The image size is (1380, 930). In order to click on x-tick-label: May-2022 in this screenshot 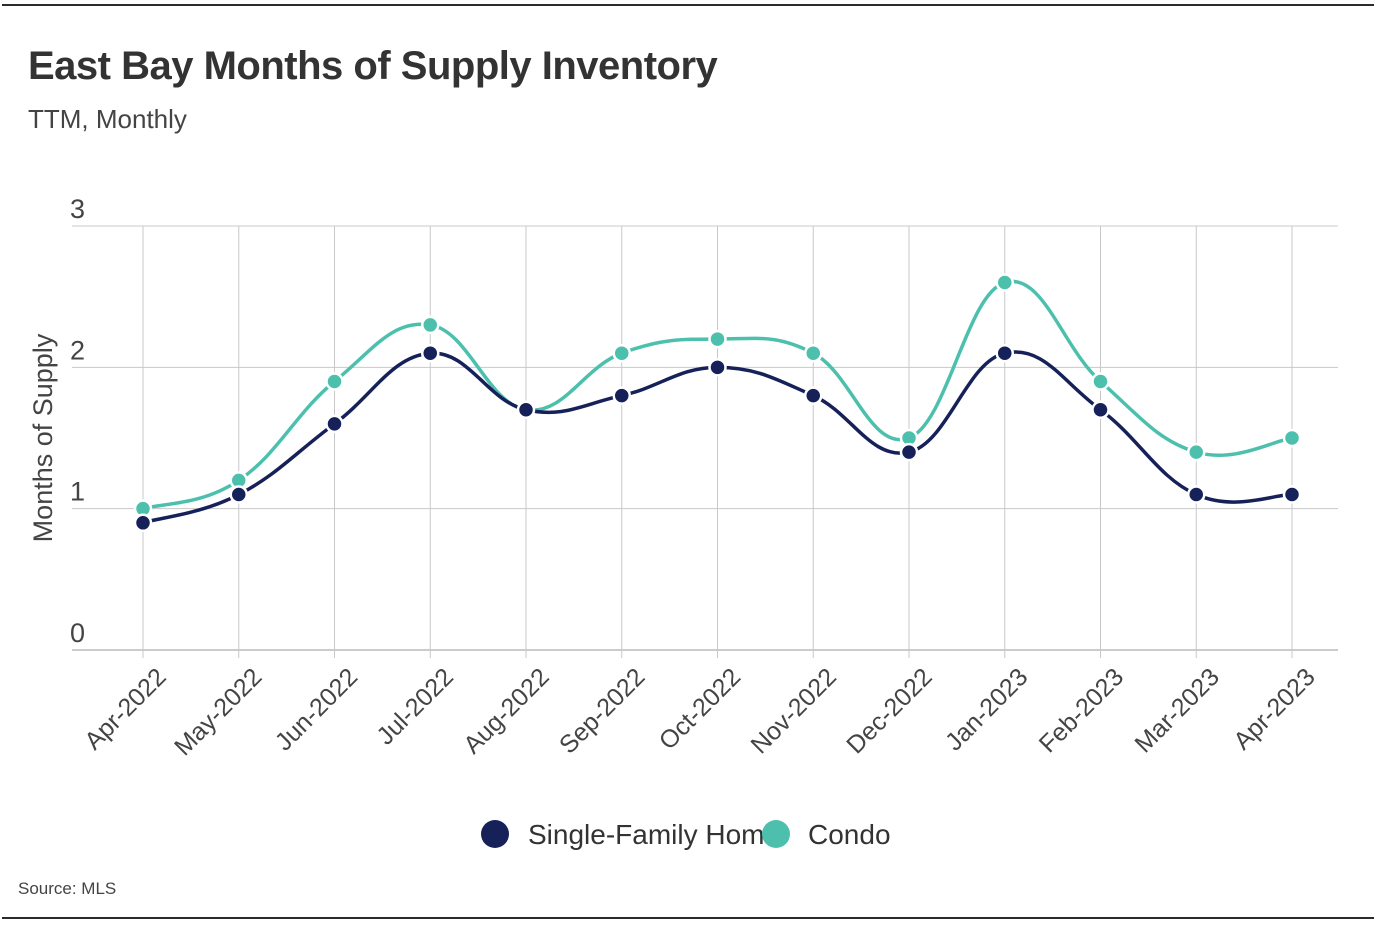, I will do `click(218, 712)`.